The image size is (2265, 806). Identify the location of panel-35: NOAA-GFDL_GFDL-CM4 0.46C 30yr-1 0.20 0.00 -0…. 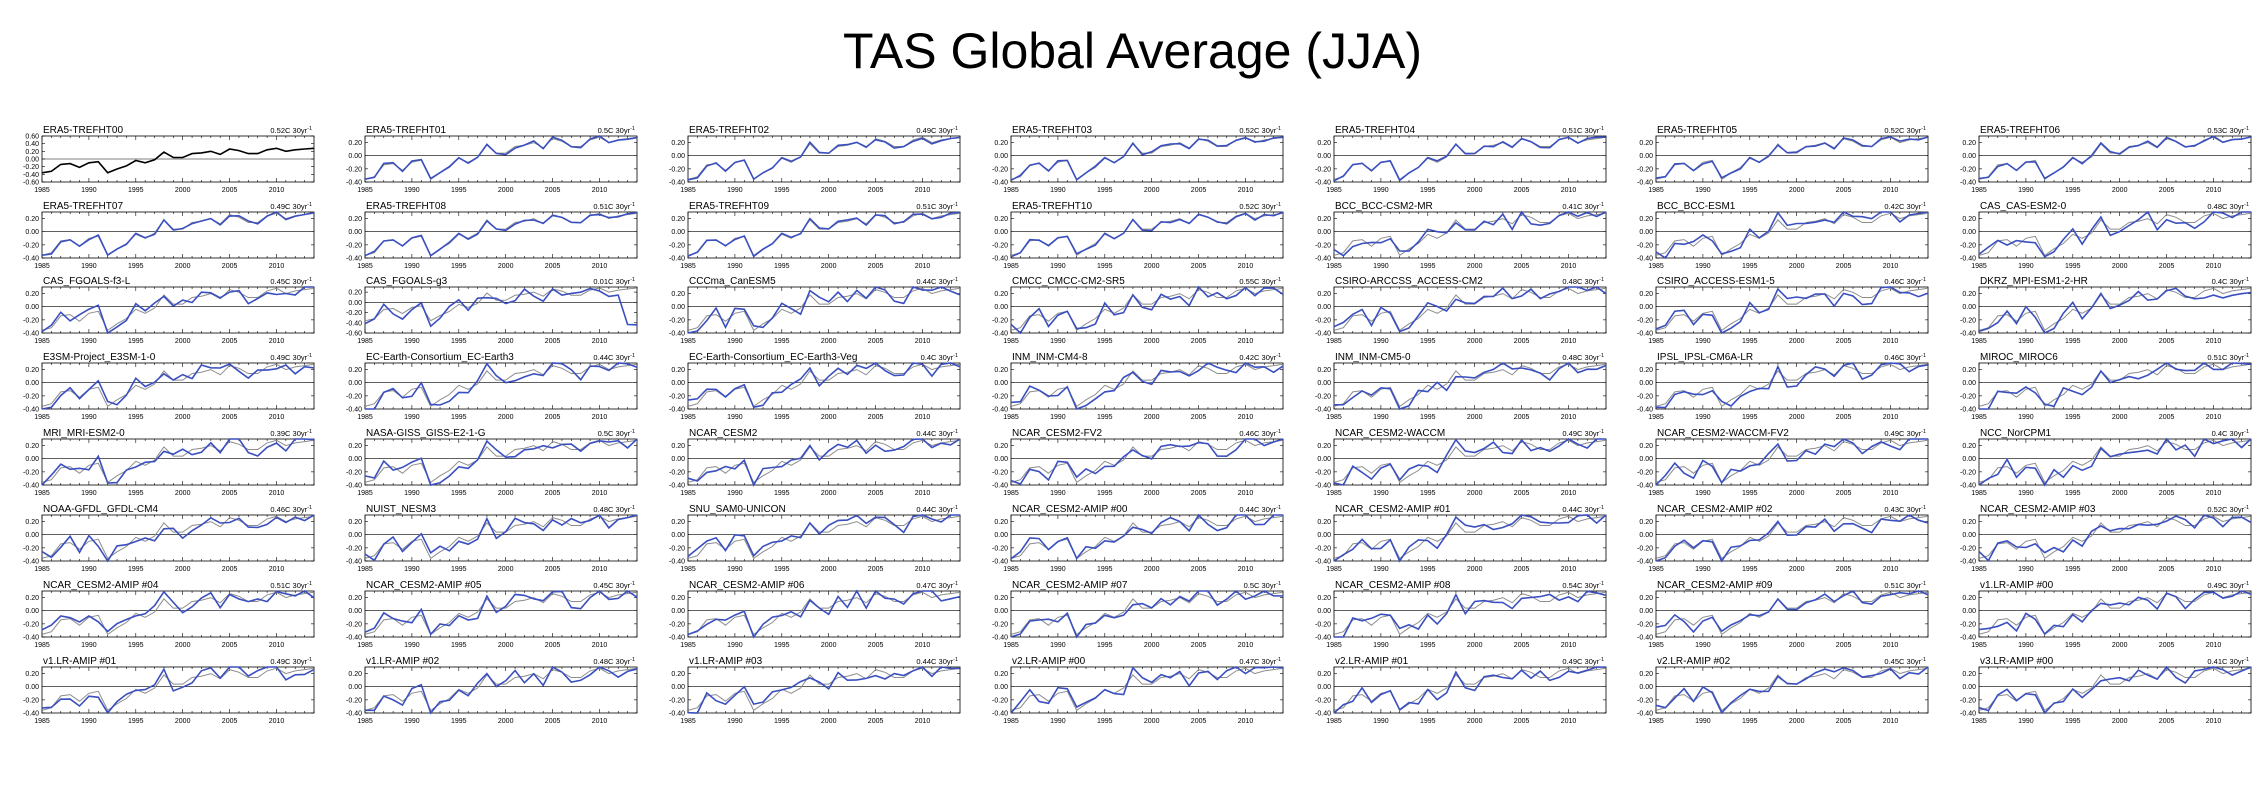
(169, 538).